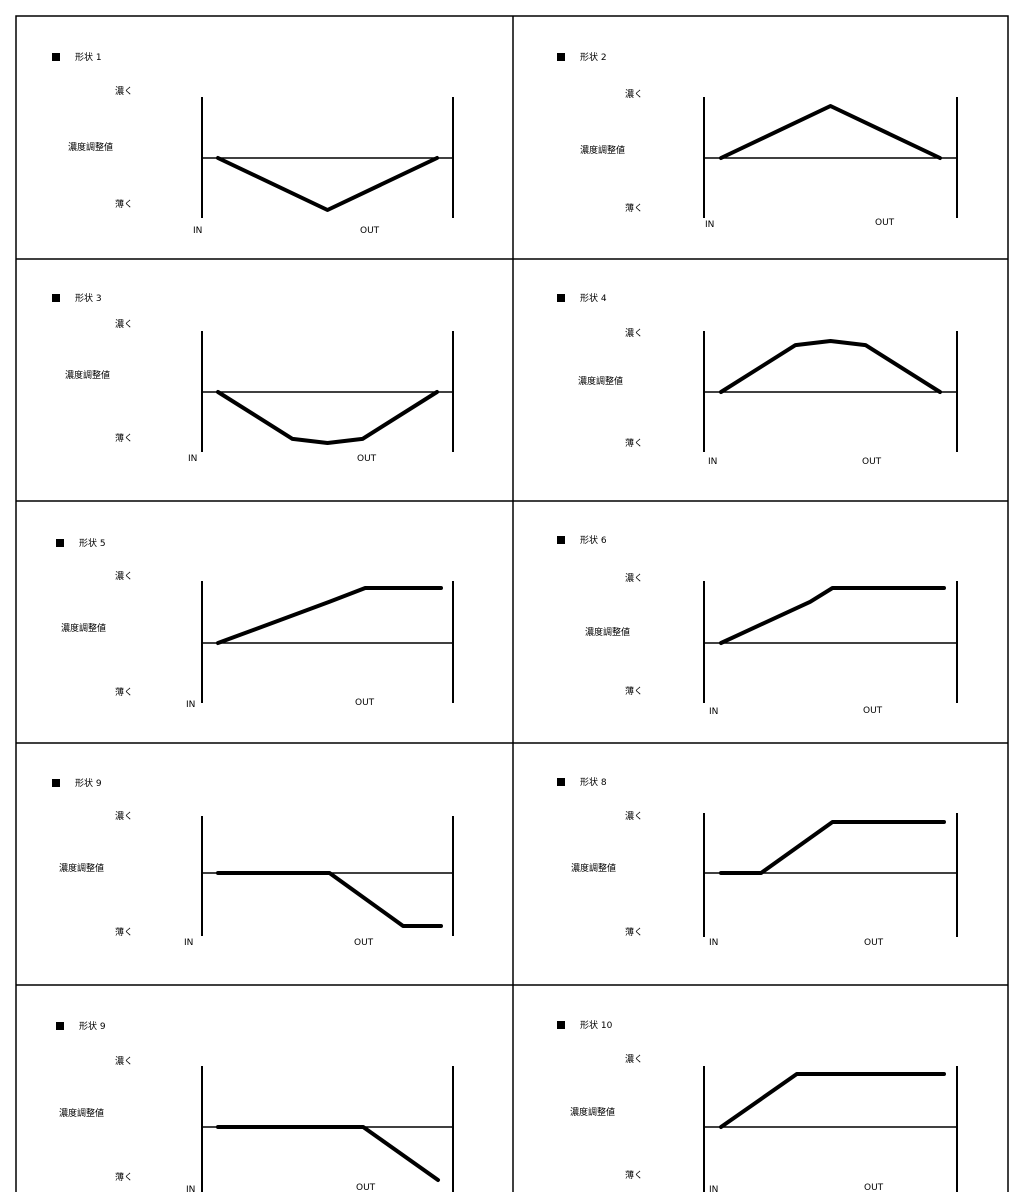  What do you see at coordinates (92, 543) in the screenshot?
I see `panel-title: 形状 5` at bounding box center [92, 543].